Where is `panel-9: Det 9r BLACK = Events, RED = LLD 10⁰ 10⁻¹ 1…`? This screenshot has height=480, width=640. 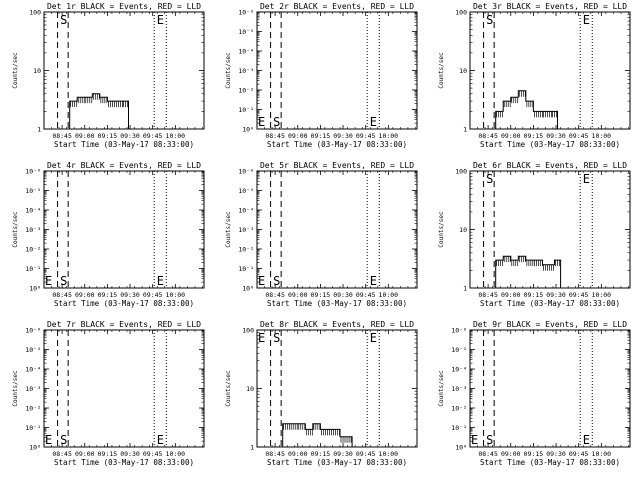
panel-9: Det 9r BLACK = Events, RED = LLD 10⁰ 10⁻¹ 1… is located at coordinates (534, 393).